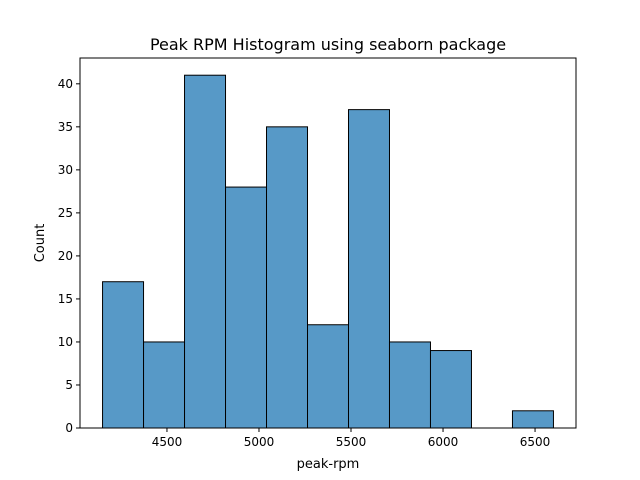 Image resolution: width=640 pixels, height=480 pixels. Describe the element at coordinates (65, 299) in the screenshot. I see `y-tick-label: 15` at that location.